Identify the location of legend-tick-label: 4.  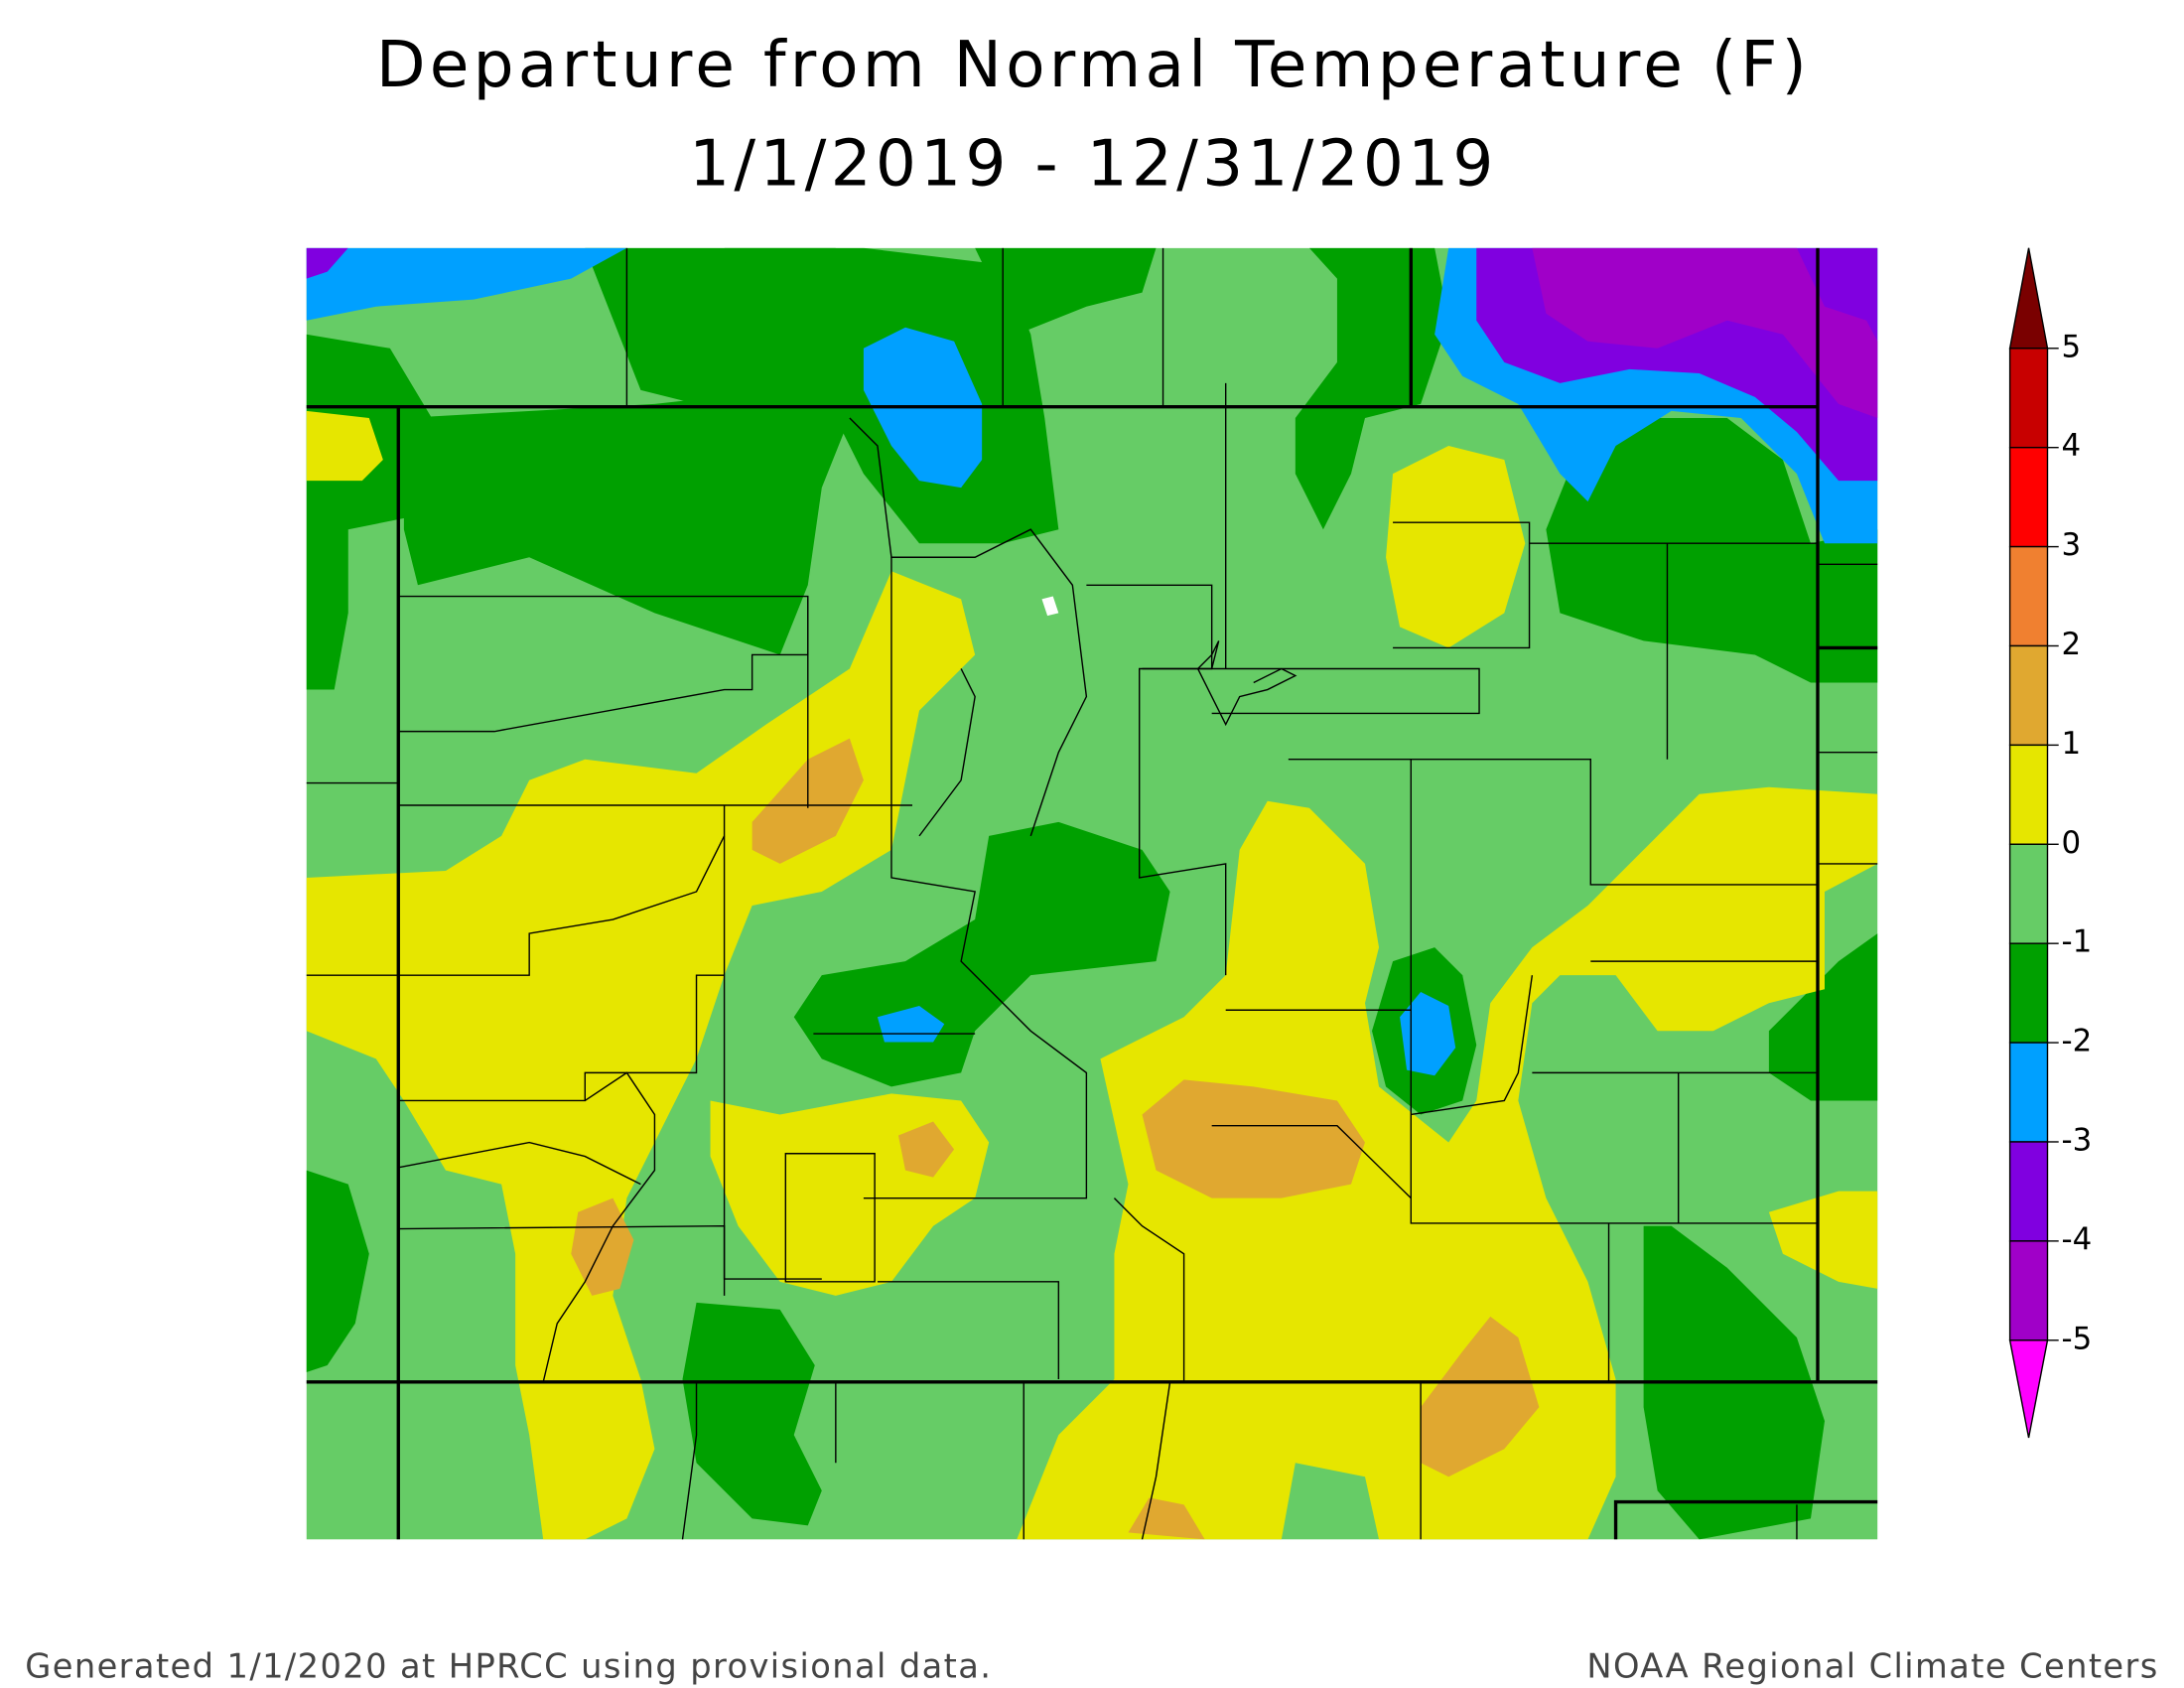
(2072, 446).